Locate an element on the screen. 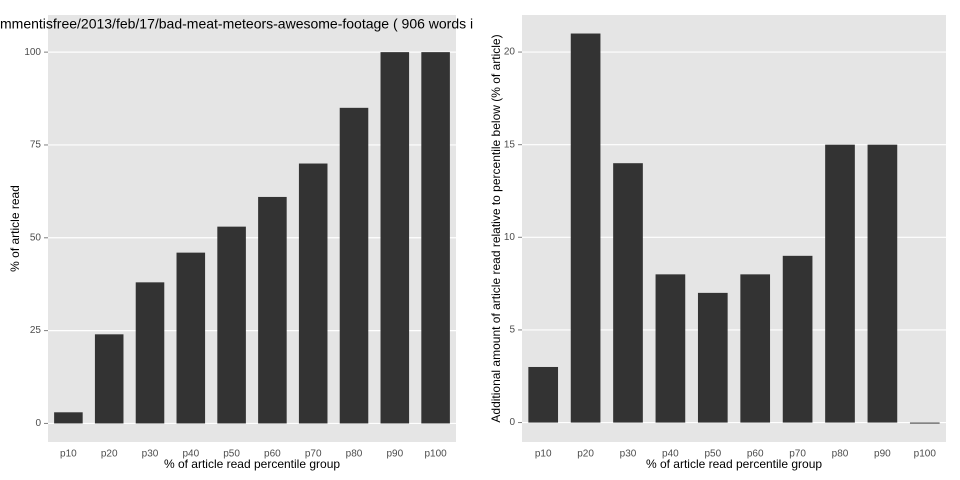 This screenshot has width=960, height=480. y-tick-label: 25 is located at coordinates (36, 330).